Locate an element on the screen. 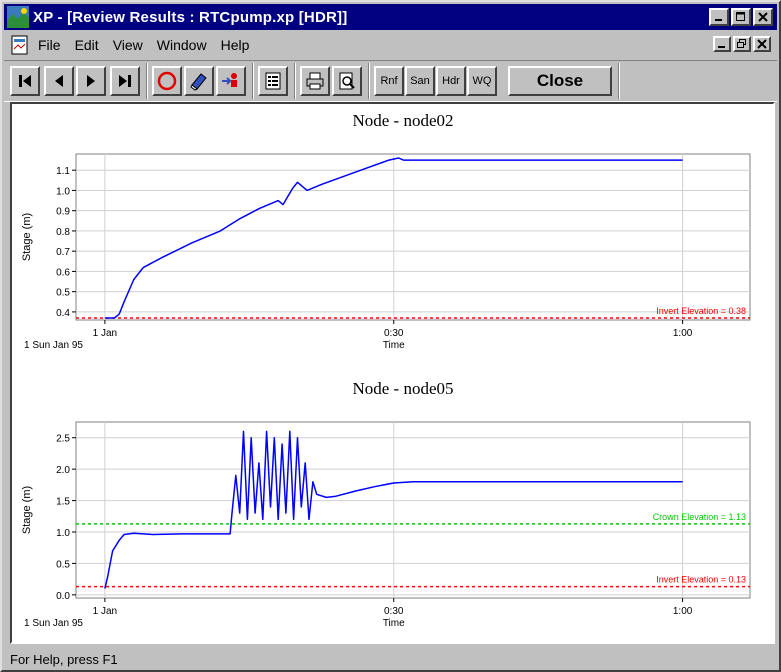 The height and width of the screenshot is (672, 781). chart-1-y-tick-label: 0.6 is located at coordinates (63, 272).